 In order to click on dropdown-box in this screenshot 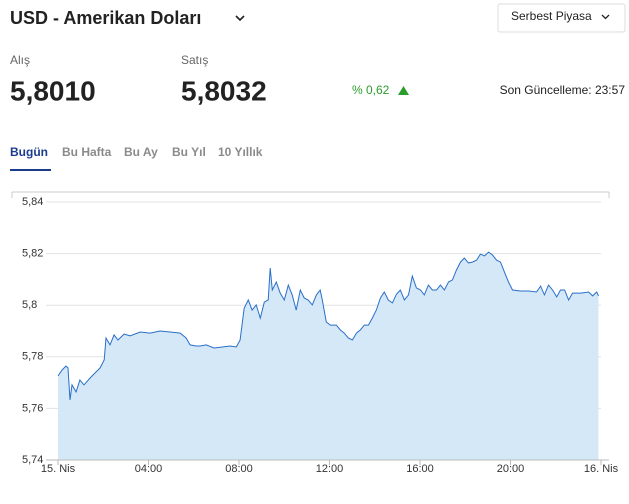, I will do `click(561, 18)`.